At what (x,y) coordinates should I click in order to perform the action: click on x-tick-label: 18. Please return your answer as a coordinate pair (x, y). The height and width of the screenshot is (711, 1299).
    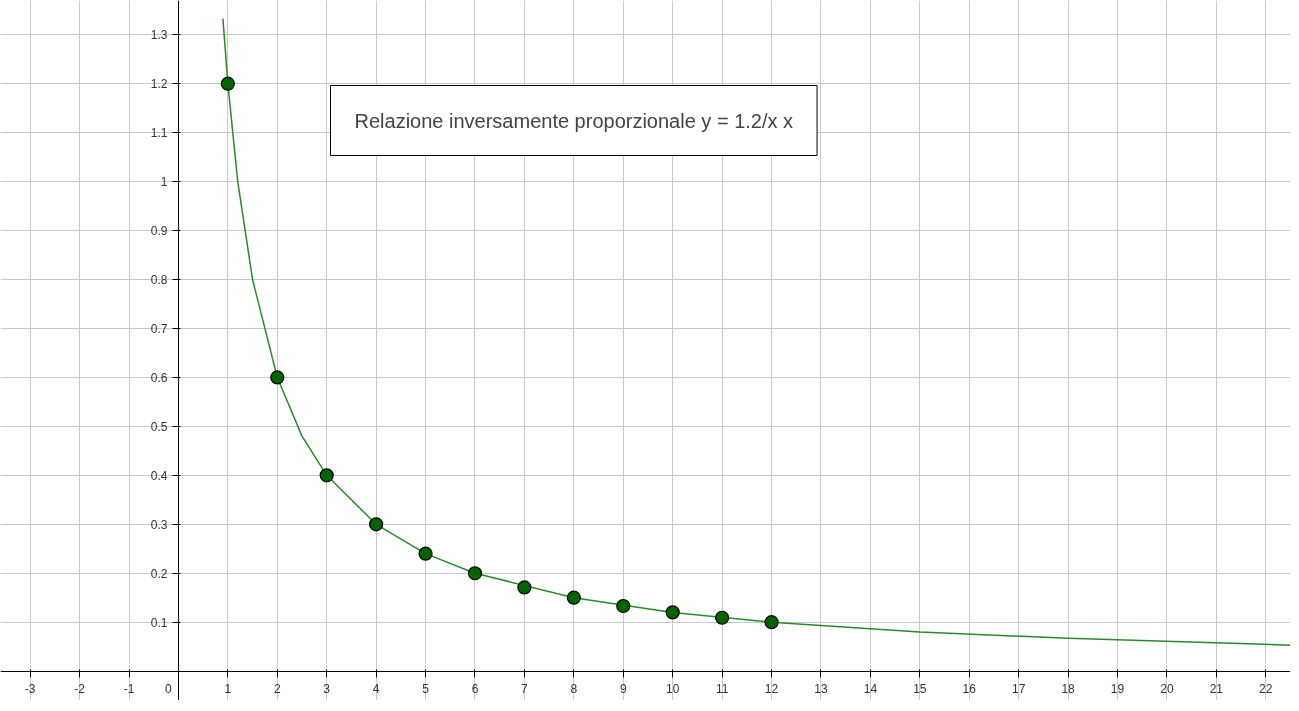
    Looking at the image, I should click on (1068, 689).